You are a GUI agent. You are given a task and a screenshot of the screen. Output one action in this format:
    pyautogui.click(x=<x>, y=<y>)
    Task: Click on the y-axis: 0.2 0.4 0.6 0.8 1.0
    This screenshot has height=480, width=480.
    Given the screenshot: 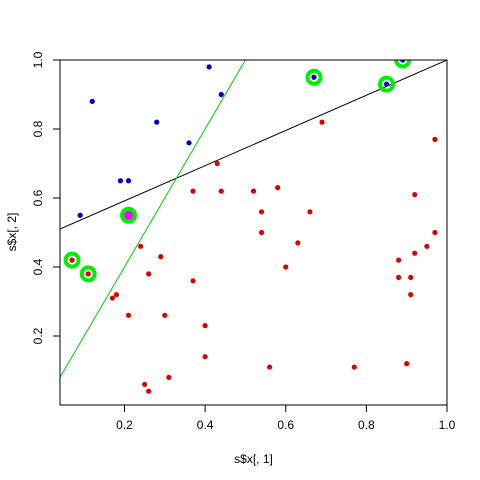 What is the action you would take?
    pyautogui.click(x=46, y=197)
    